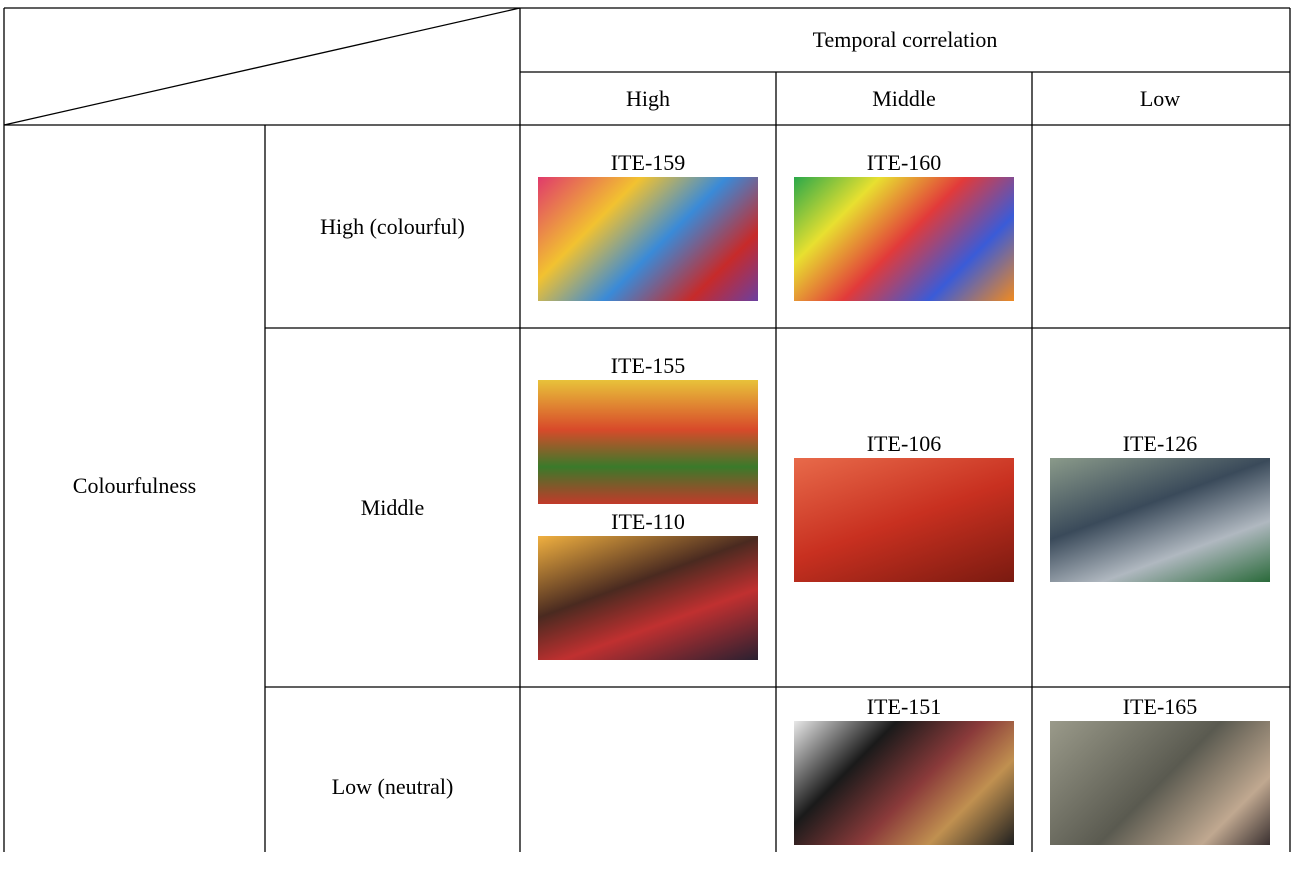 Image resolution: width=1291 pixels, height=887 pixels. I want to click on sequence-label: ITE-110, so click(648, 521).